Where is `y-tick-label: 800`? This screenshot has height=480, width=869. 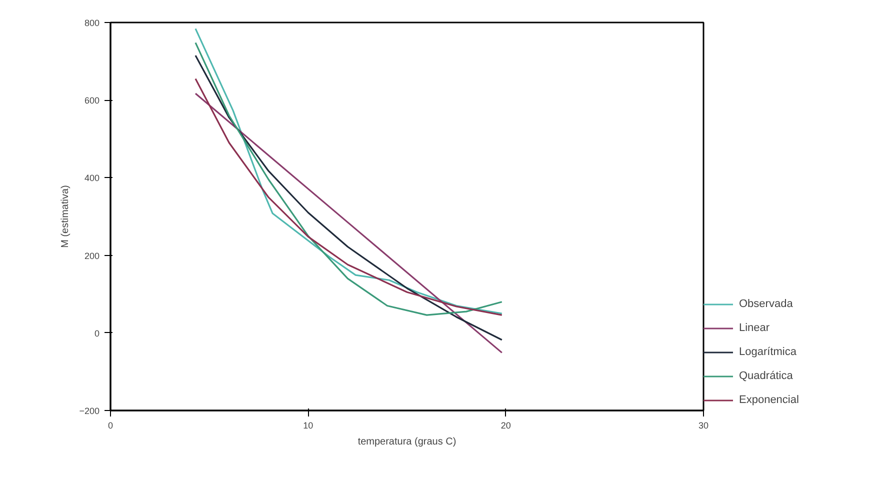
y-tick-label: 800 is located at coordinates (92, 23).